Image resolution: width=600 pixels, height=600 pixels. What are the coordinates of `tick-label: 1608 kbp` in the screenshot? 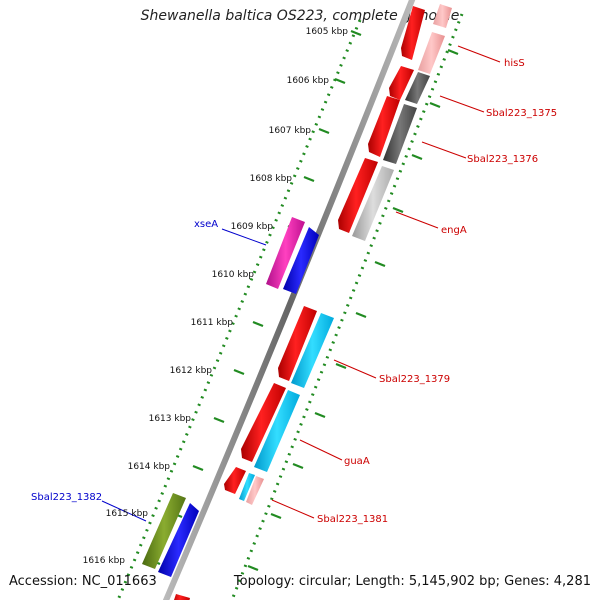 It's located at (271, 179).